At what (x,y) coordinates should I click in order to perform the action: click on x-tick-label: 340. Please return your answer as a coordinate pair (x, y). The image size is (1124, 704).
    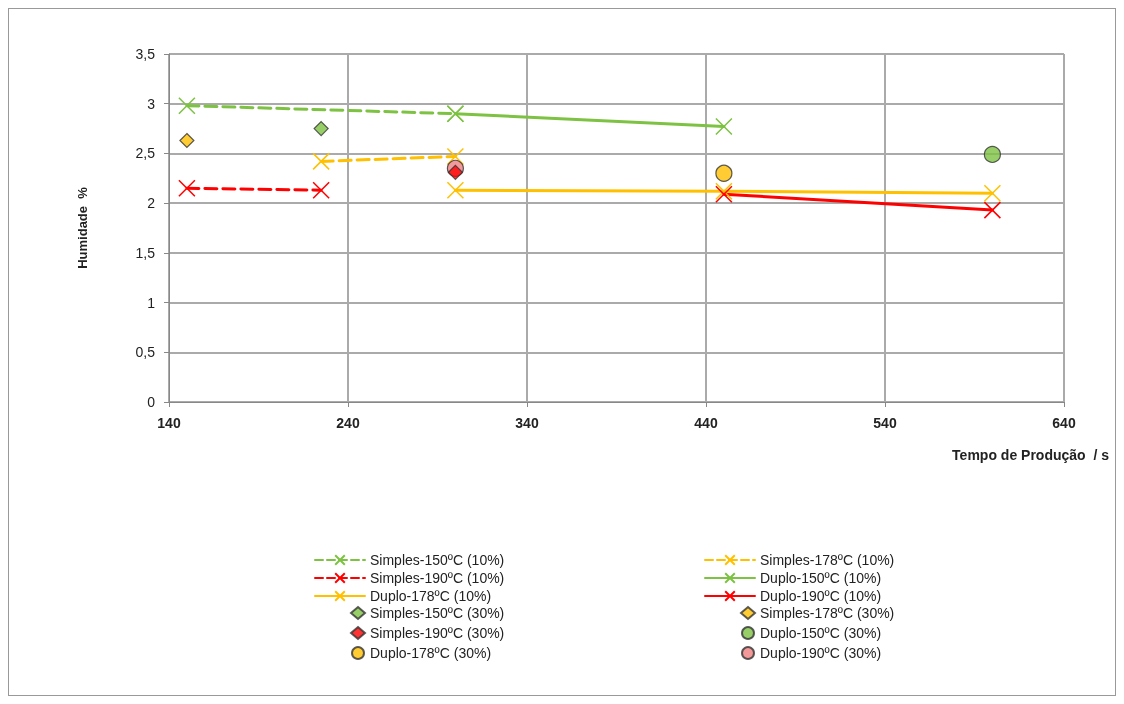
    Looking at the image, I should click on (527, 423).